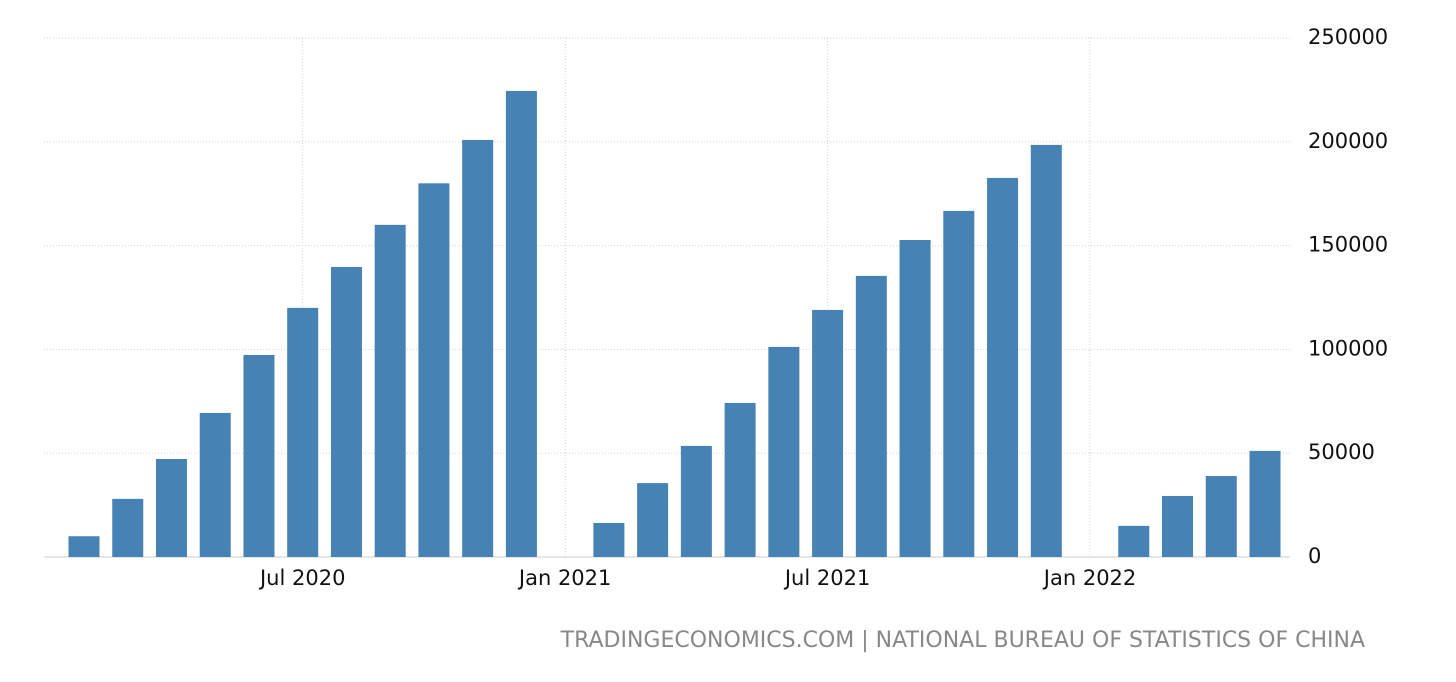  I want to click on y-tick-label: 200000, so click(1348, 141).